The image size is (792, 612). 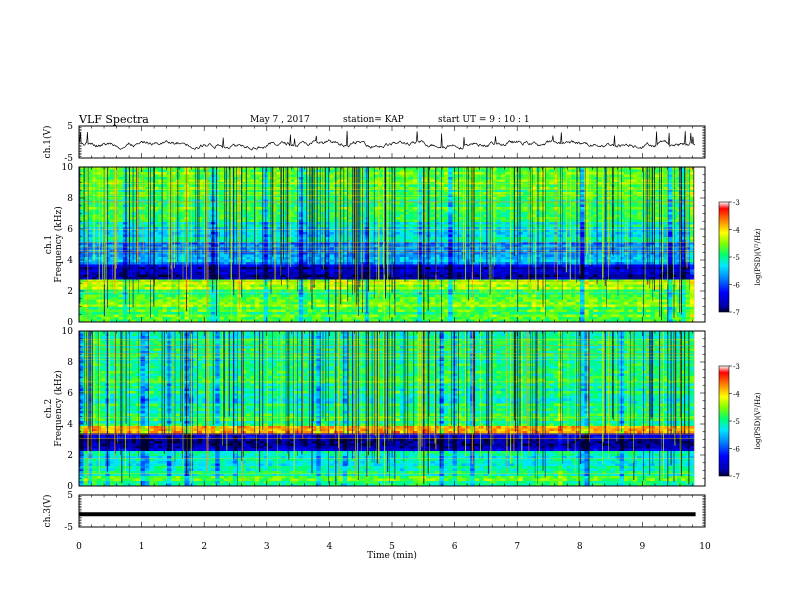 What do you see at coordinates (204, 547) in the screenshot?
I see `x-tick-label: 2` at bounding box center [204, 547].